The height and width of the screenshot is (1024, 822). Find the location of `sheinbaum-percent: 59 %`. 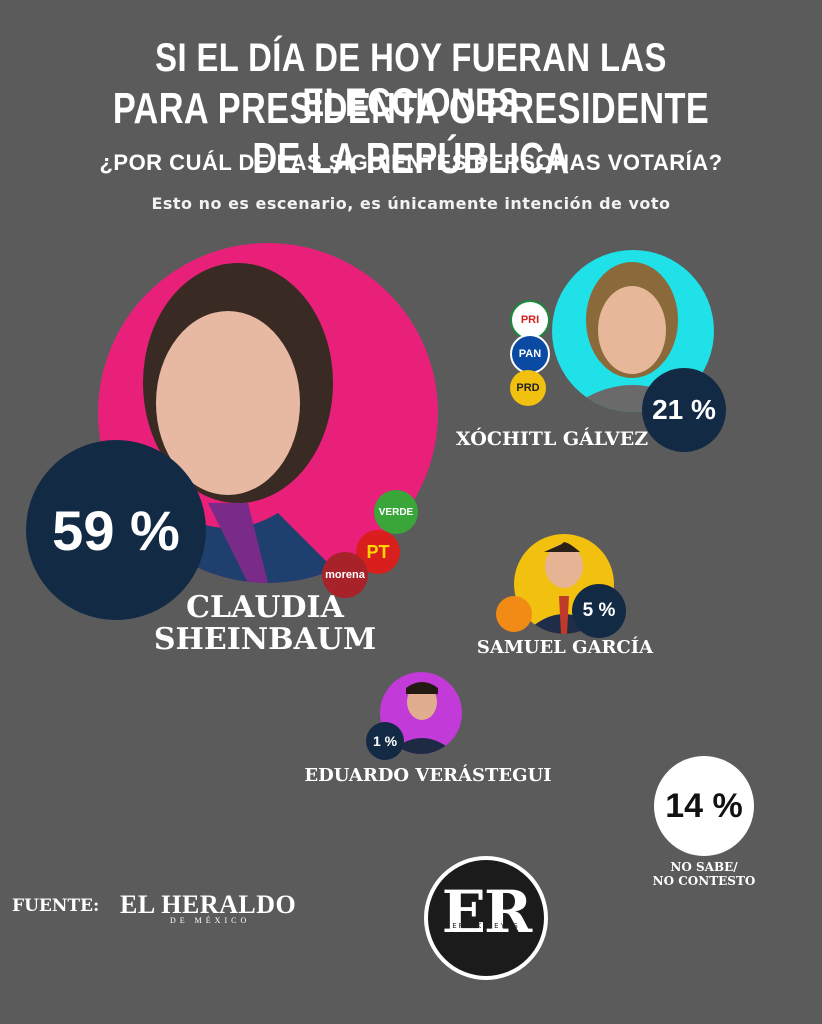

sheinbaum-percent: 59 % is located at coordinates (116, 530).